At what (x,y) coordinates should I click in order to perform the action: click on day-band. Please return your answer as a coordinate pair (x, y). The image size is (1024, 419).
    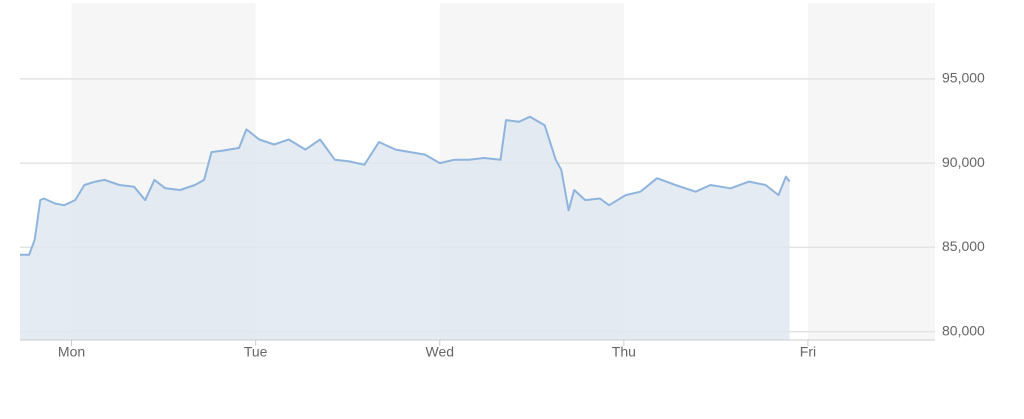
    Looking at the image, I should click on (871, 171).